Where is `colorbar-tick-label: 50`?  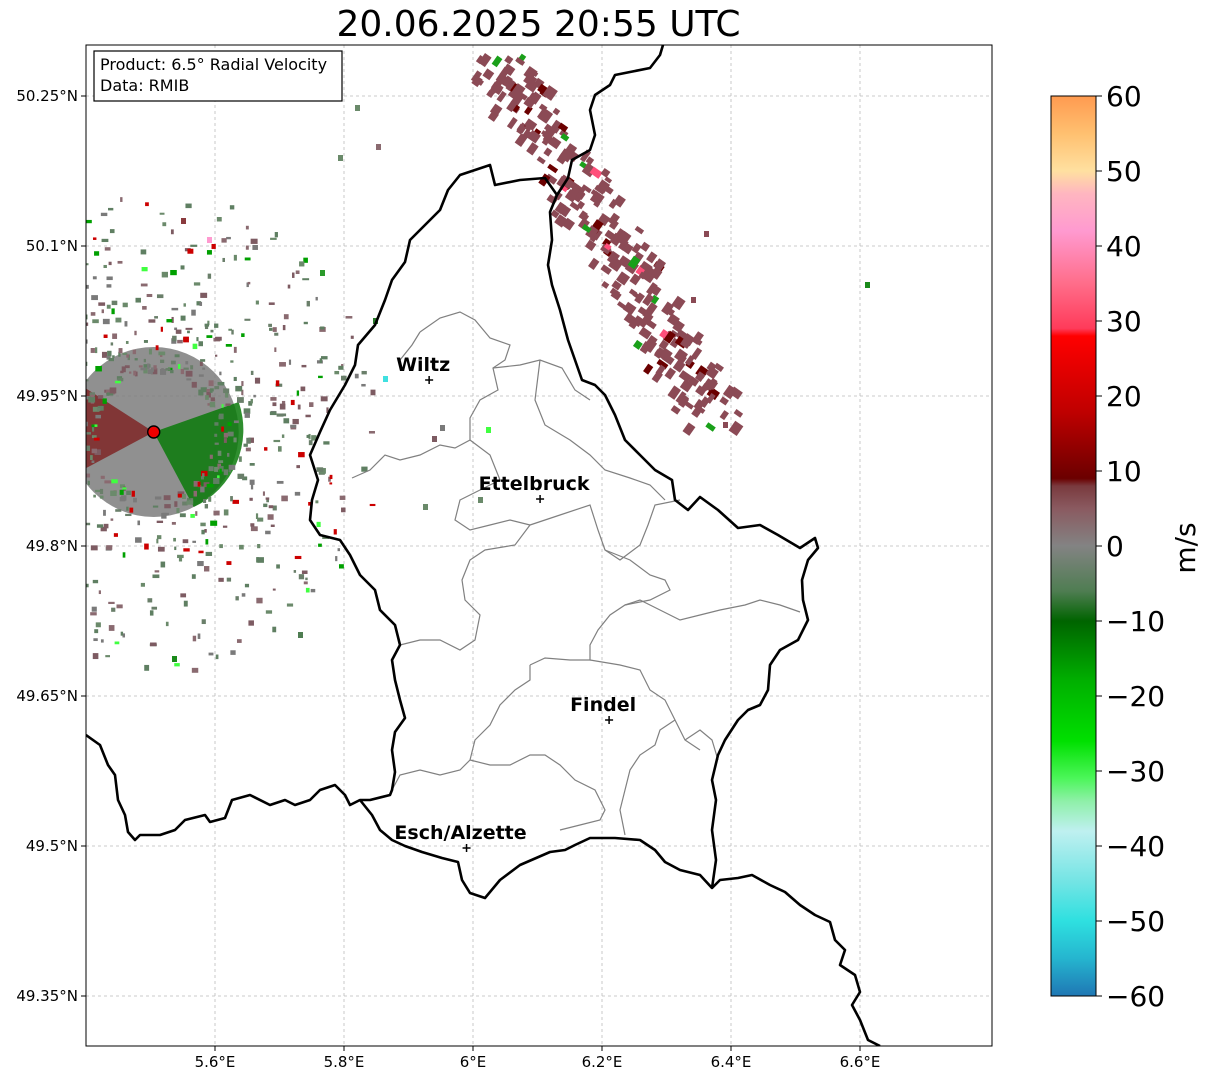 colorbar-tick-label: 50 is located at coordinates (1124, 171).